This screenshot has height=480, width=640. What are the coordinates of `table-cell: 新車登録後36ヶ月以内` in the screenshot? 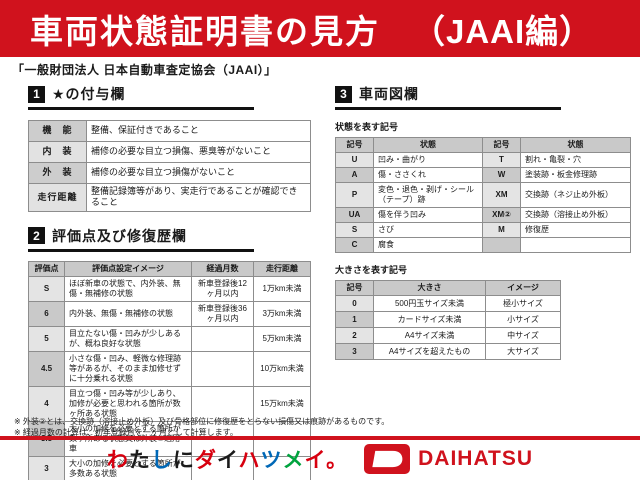 It's located at (222, 313).